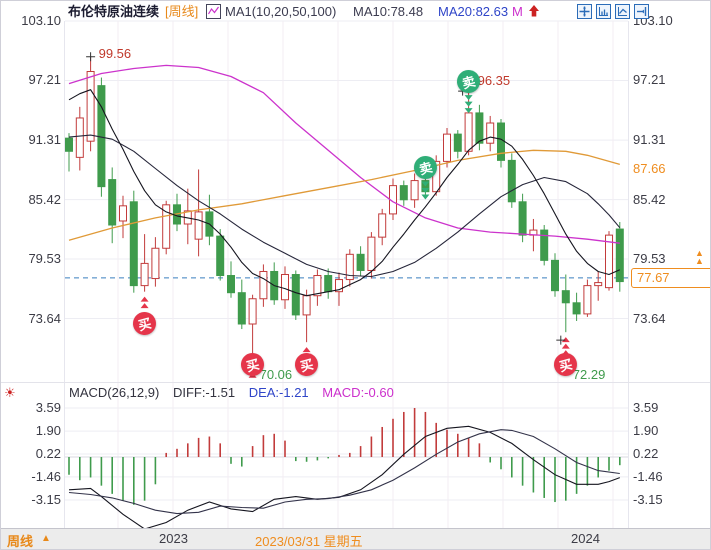 This screenshot has height=550, width=711. Describe the element at coordinates (473, 11) in the screenshot. I see `ma20-value: MA20:82.63` at that location.